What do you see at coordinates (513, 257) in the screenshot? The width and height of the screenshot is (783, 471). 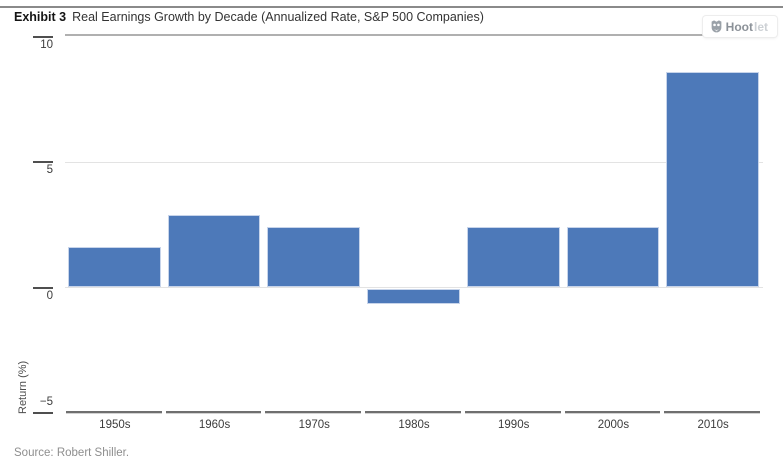 I see `bar-1990s` at bounding box center [513, 257].